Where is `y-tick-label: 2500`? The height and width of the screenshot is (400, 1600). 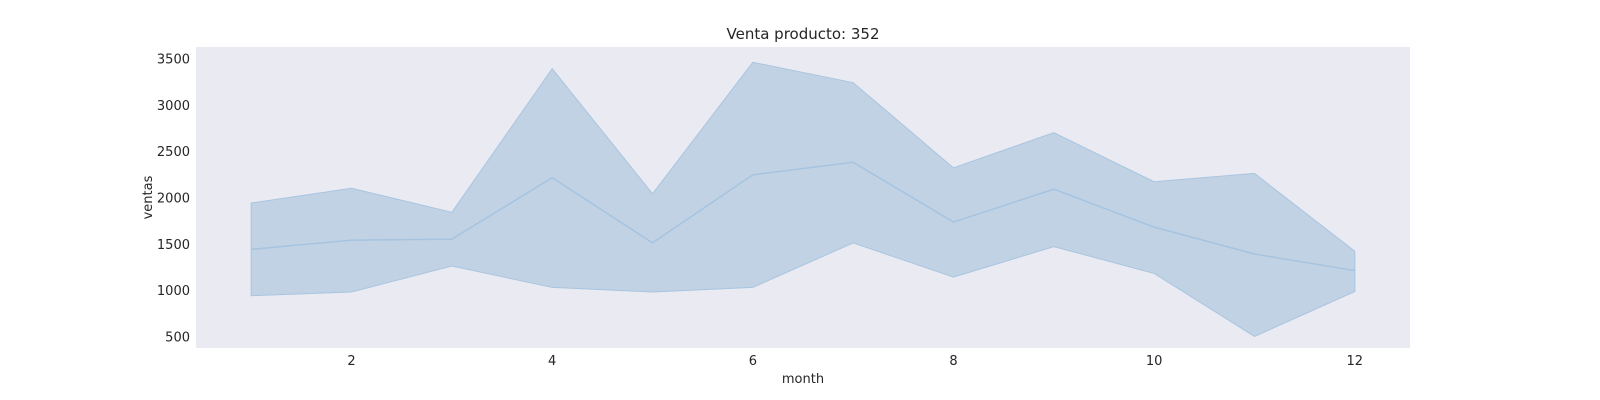 y-tick-label: 2500 is located at coordinates (173, 152).